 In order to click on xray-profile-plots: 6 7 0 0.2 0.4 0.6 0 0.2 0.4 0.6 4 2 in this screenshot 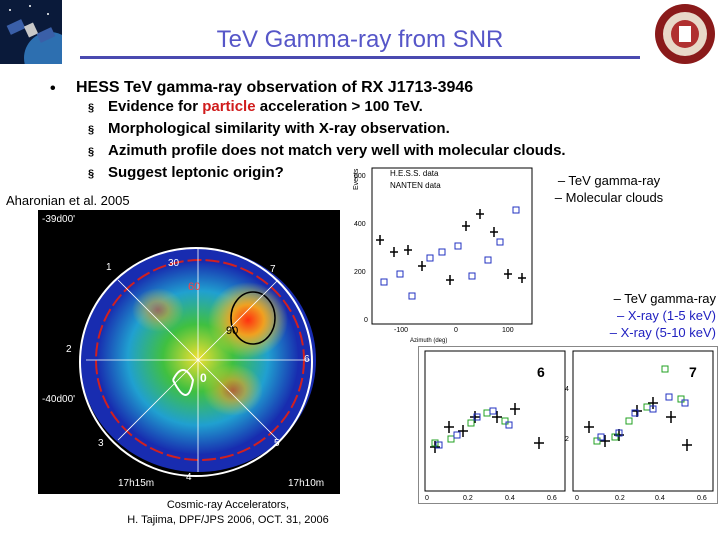, I will do `click(568, 425)`.